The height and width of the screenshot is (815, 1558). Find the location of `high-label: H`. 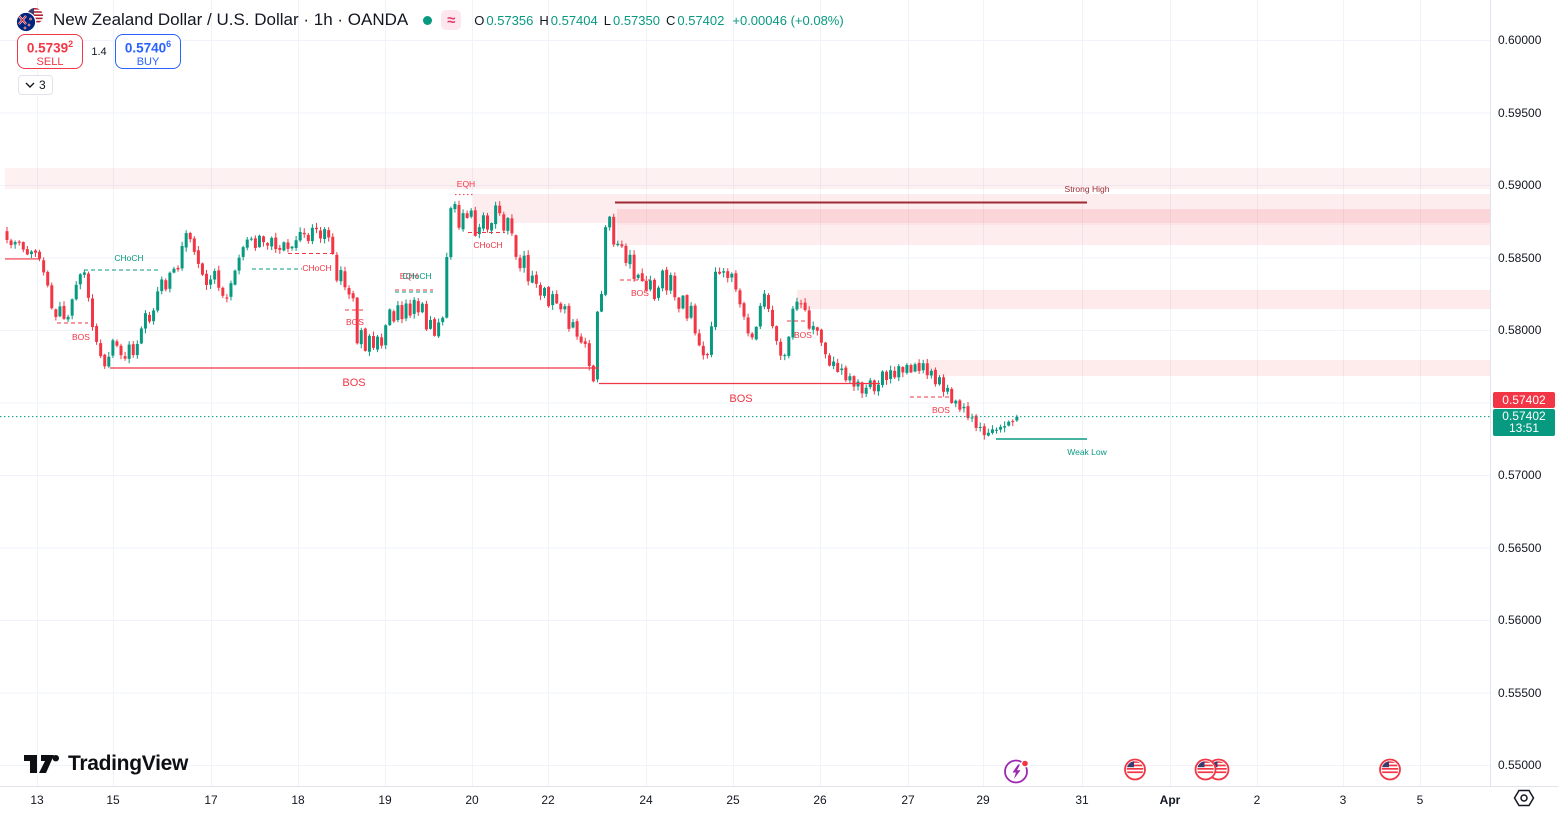

high-label: H is located at coordinates (544, 20).